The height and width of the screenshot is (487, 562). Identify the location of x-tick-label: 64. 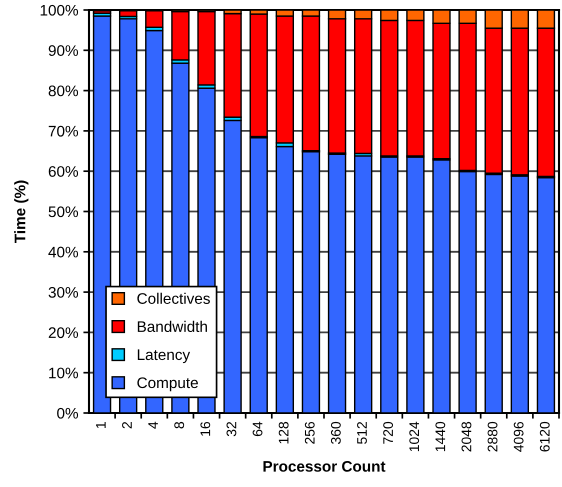
(257, 429).